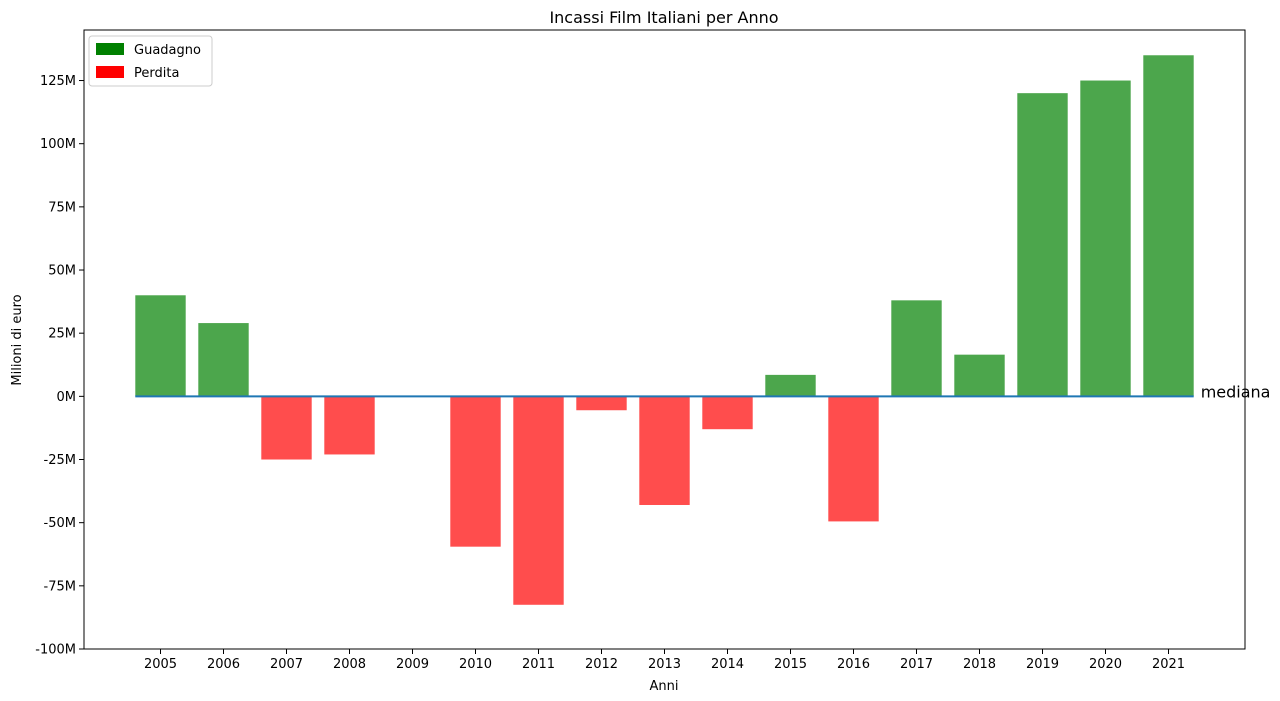  What do you see at coordinates (349, 664) in the screenshot?
I see `x-tick-label: 2008` at bounding box center [349, 664].